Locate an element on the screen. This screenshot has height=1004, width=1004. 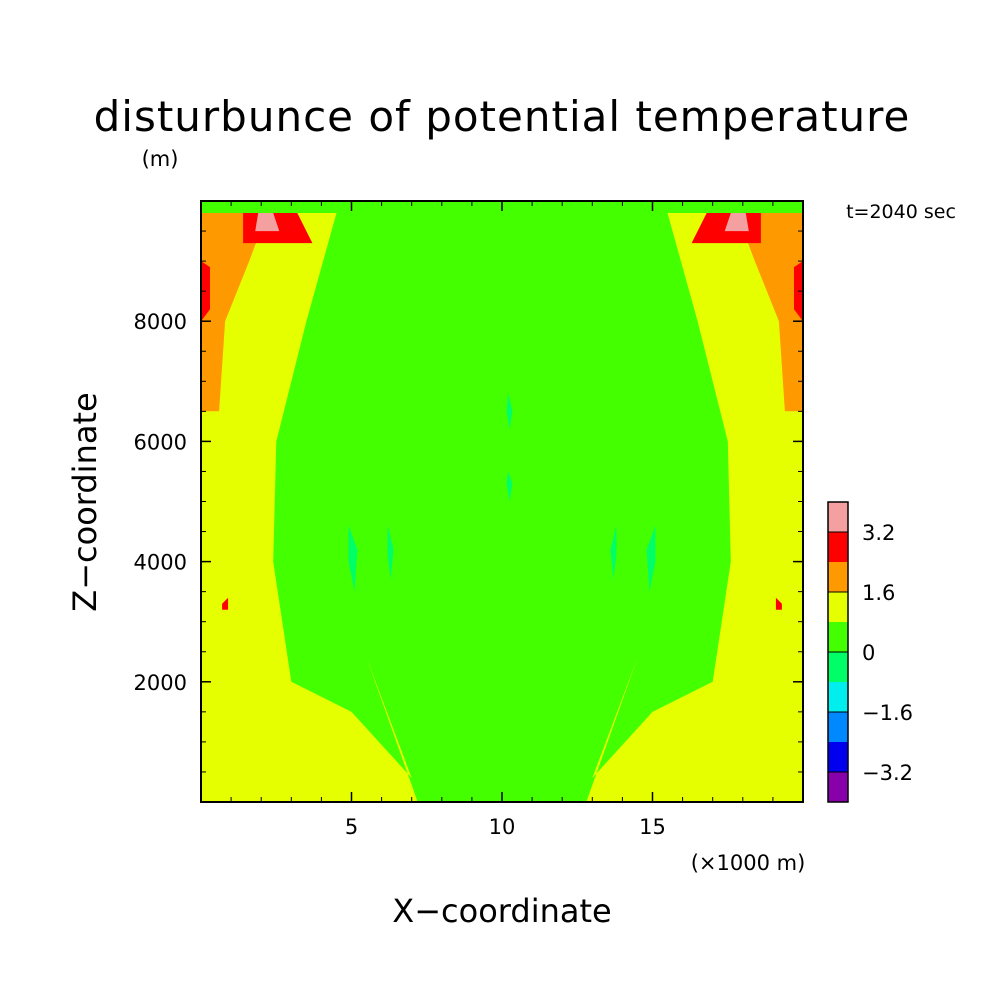
colorbar-label: −1.6 is located at coordinates (887, 713).